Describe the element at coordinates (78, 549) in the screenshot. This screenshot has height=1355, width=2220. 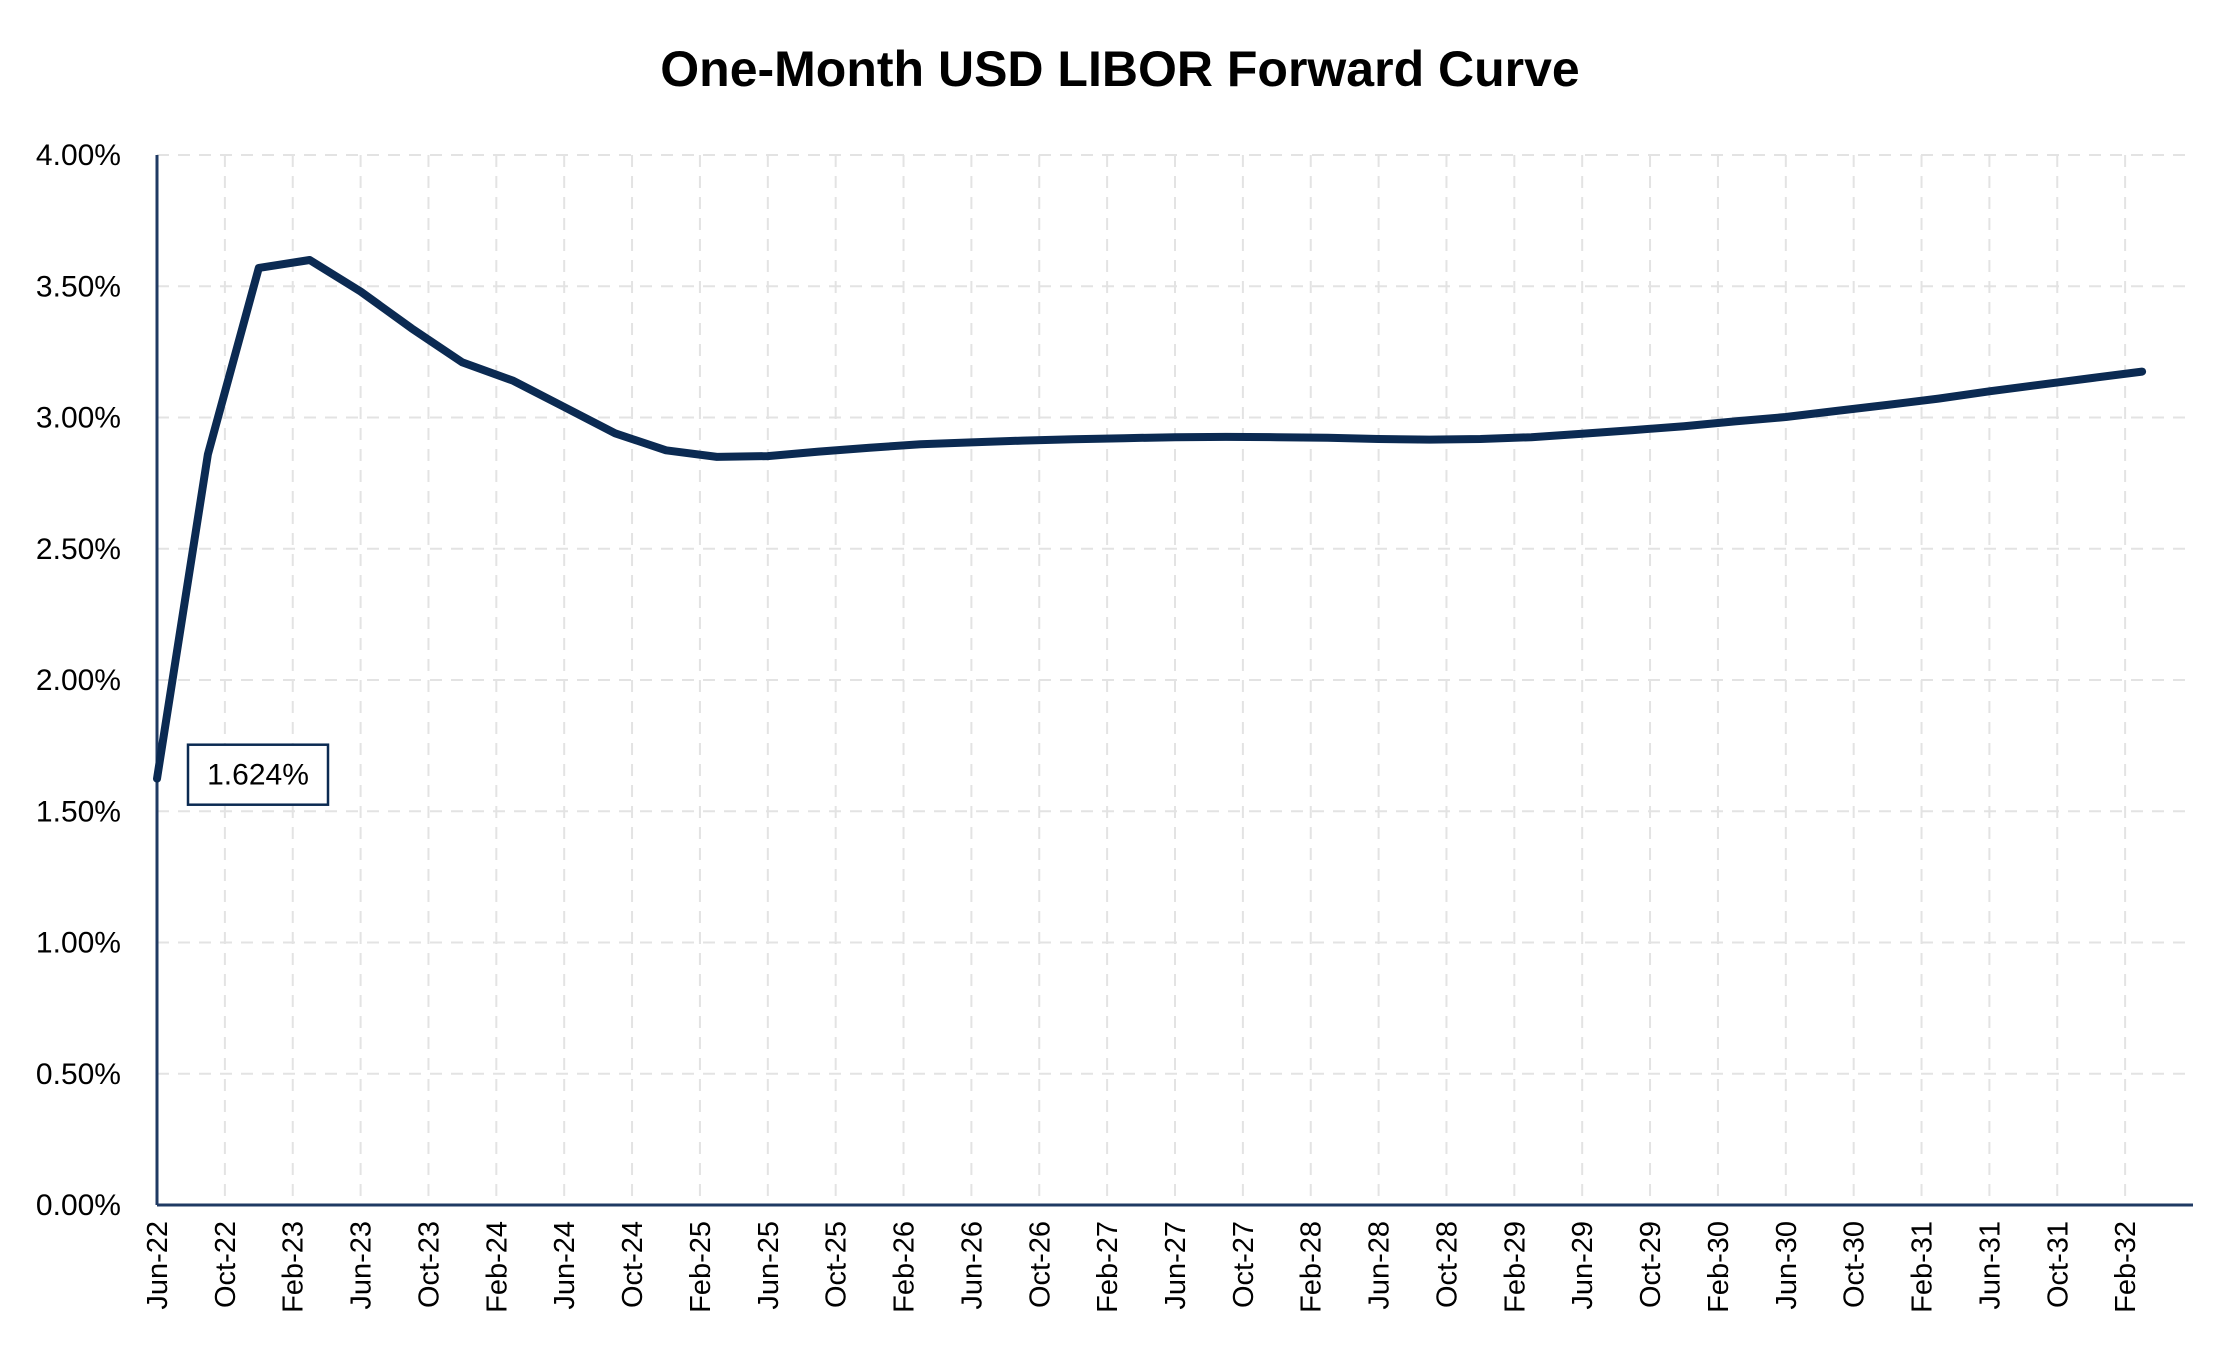
I see `y-tick-label: 2.50%` at that location.